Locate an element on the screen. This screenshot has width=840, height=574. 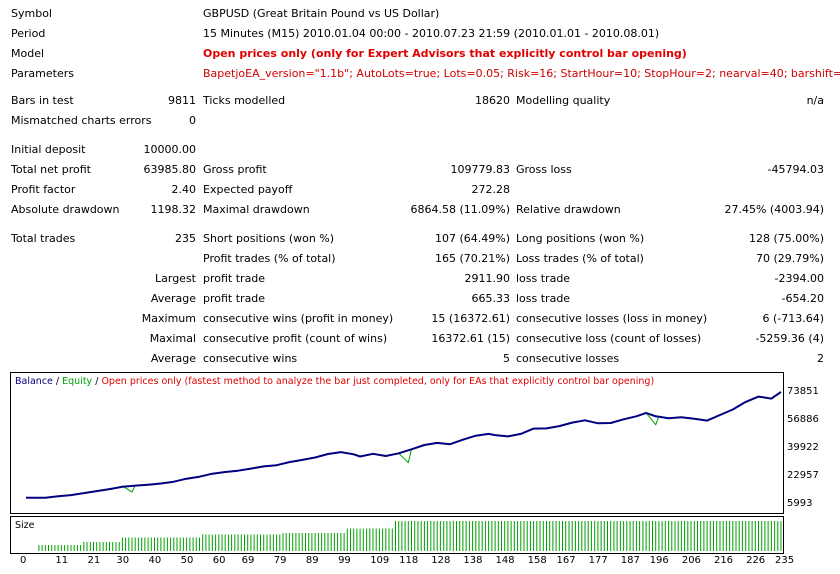
x-tick-label: 69 is located at coordinates (248, 560).